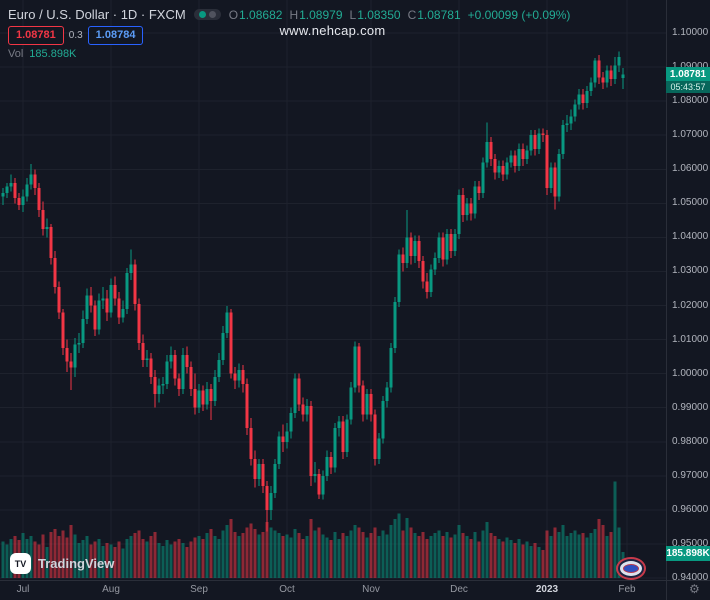 This screenshot has height=600, width=710. Describe the element at coordinates (690, 32) in the screenshot. I see `price-axis-label: 1.10000` at that location.